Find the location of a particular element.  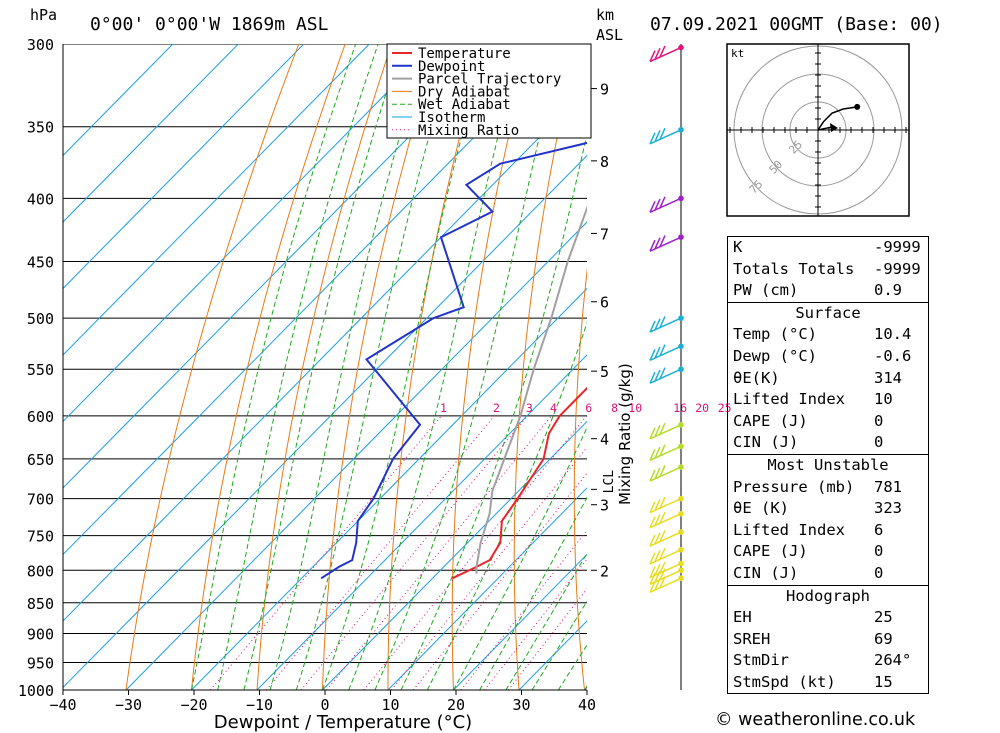

hodograph-stat-value: 264° is located at coordinates (893, 660).